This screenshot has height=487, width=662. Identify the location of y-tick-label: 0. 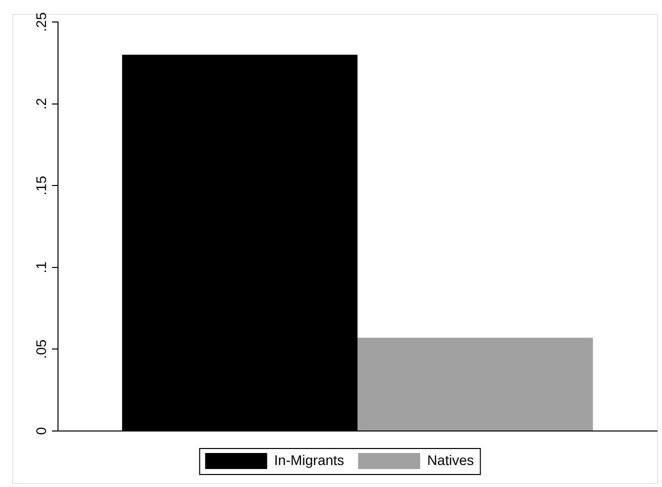
(40, 430).